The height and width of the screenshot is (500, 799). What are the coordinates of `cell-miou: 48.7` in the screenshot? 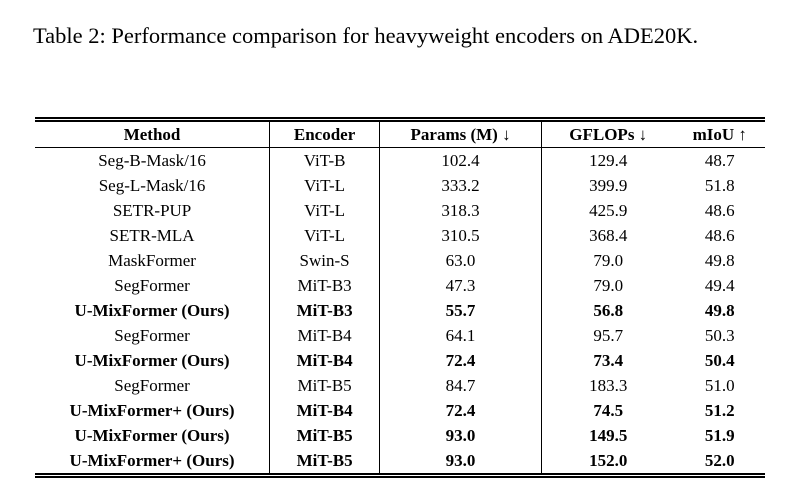 It's located at (719, 160).